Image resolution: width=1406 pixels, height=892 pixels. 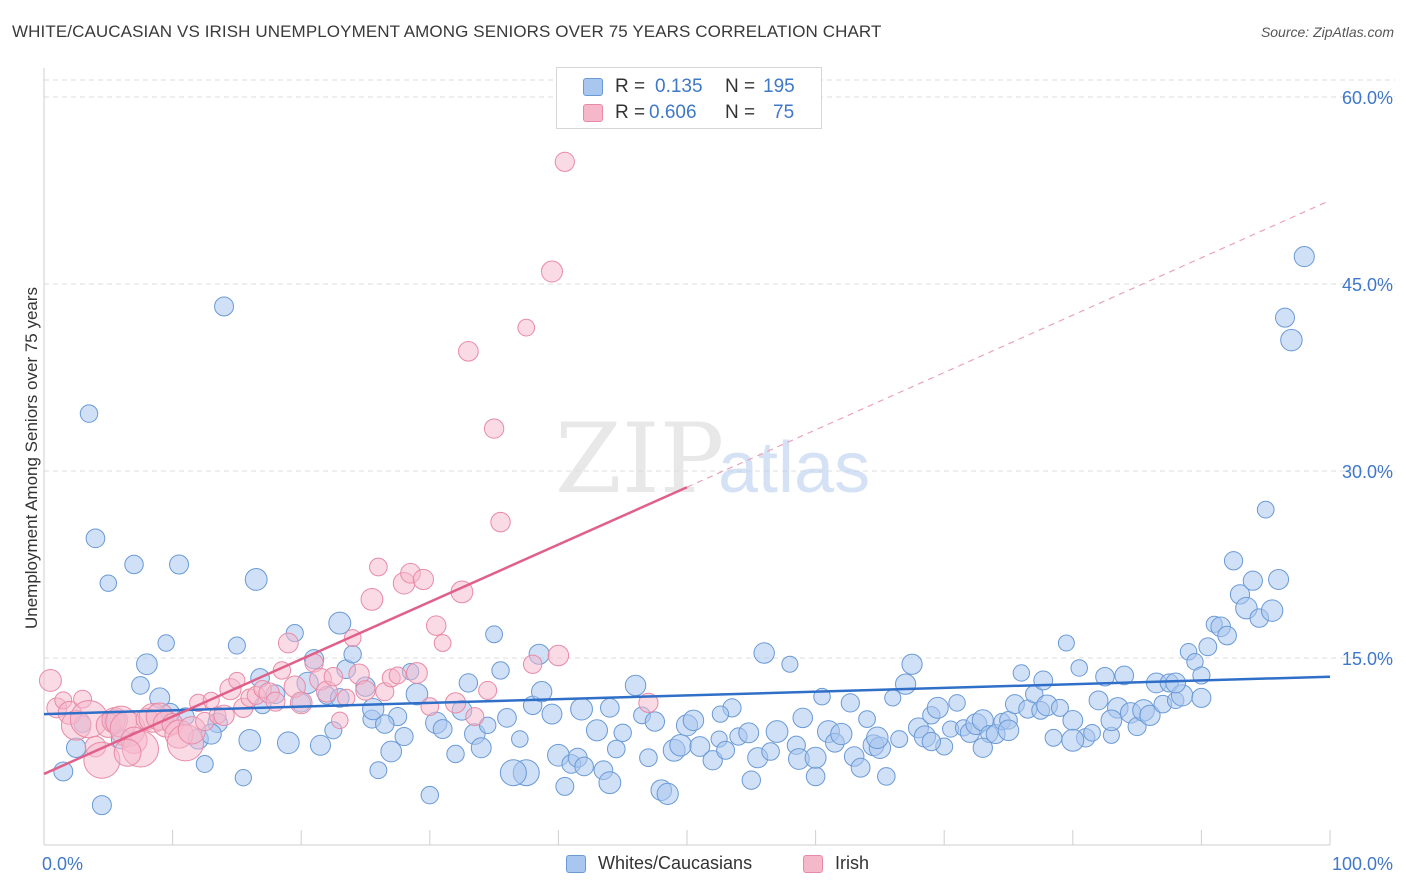 What do you see at coordinates (31, 458) in the screenshot?
I see `y-axis-label: Unemployment Among Seniors over 75 years` at bounding box center [31, 458].